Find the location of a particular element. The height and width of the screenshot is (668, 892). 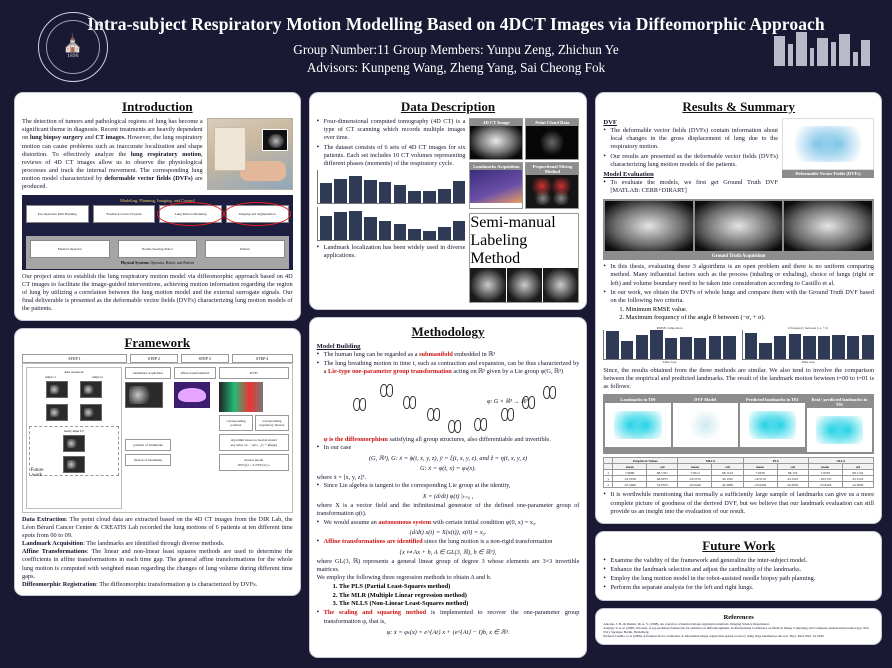

methodology-equation-3: X = (d/dt) φ(t) |ₜ₌₀ , is located at coordinates (448, 497).